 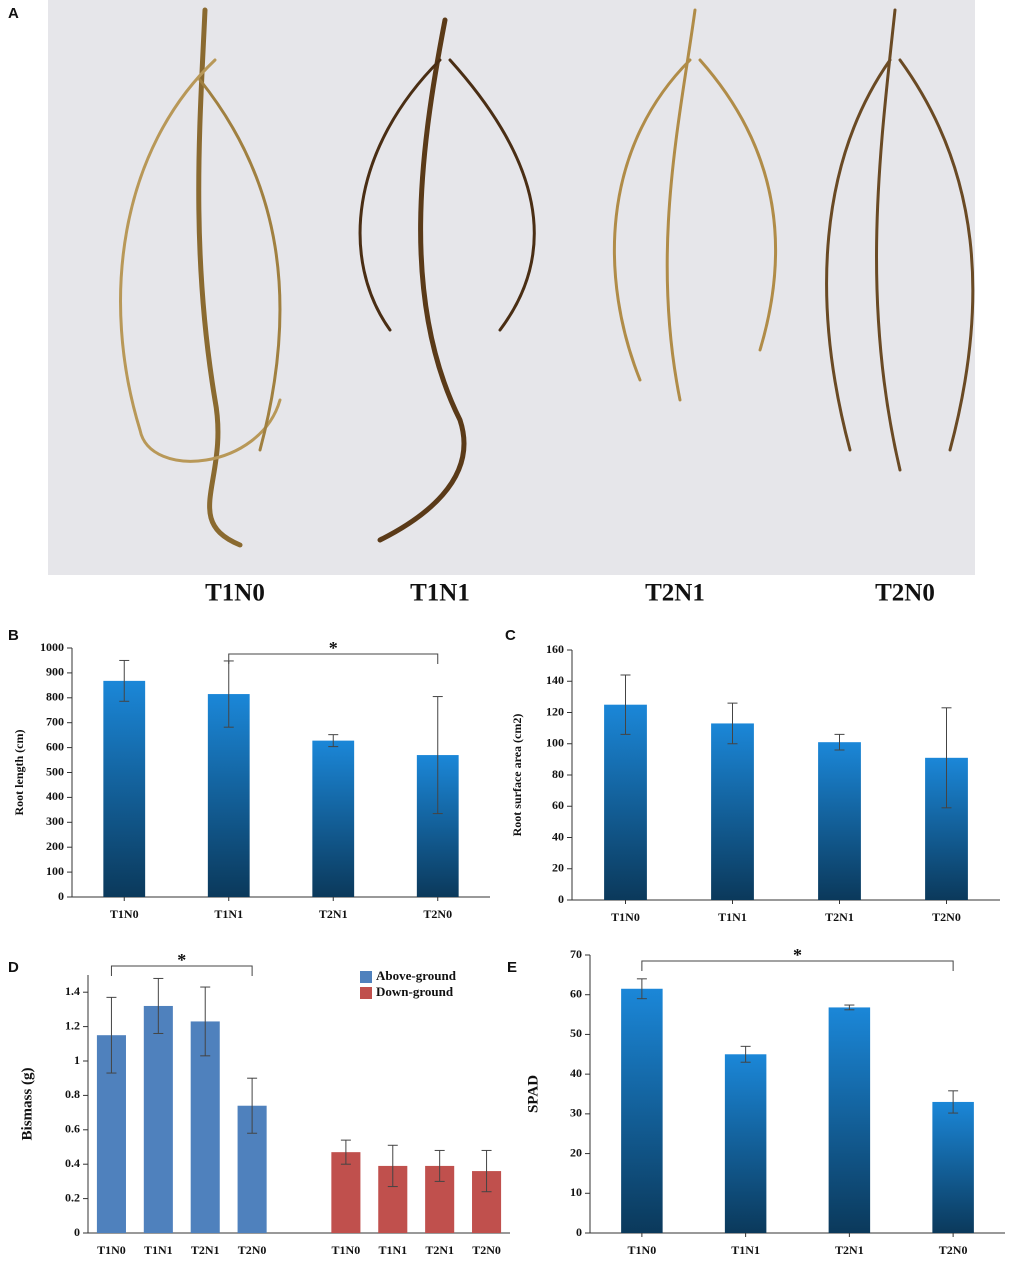 I want to click on panel-label: C, so click(x=510, y=635).